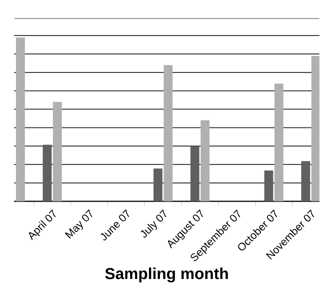 The image size is (320, 305). Describe the element at coordinates (78, 223) in the screenshot. I see `x-tick-label: May 07` at that location.